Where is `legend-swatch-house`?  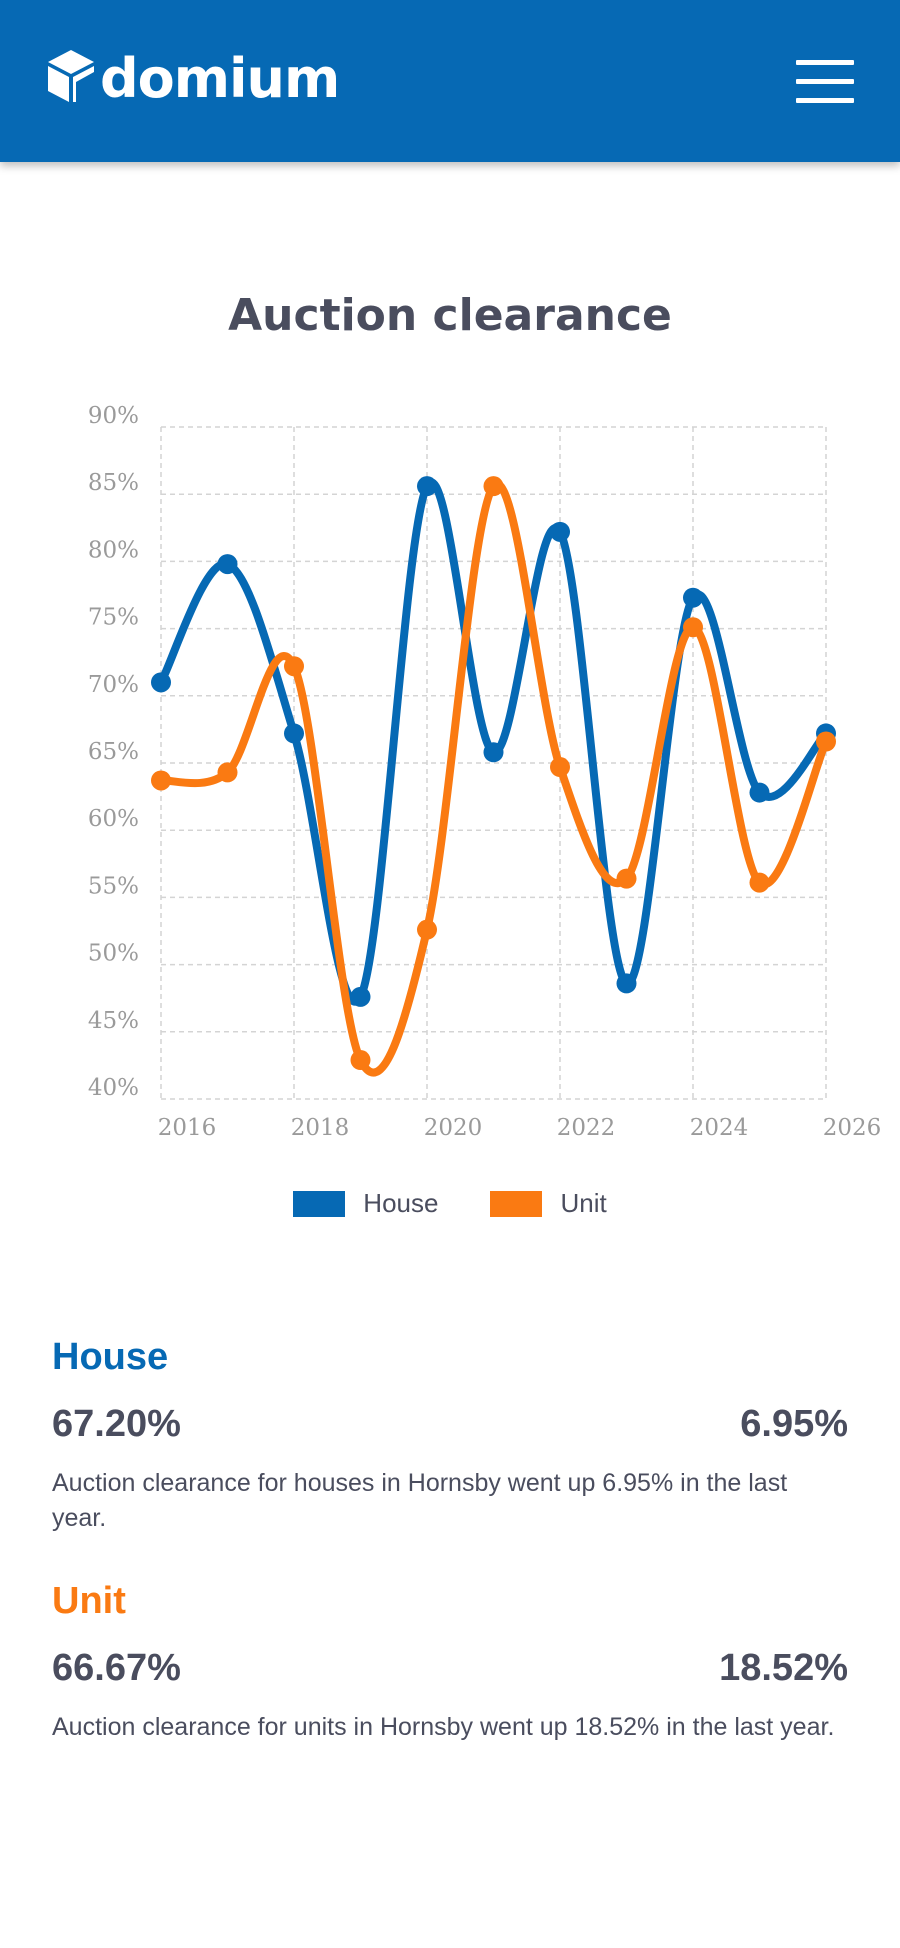
legend-swatch-house is located at coordinates (319, 1203).